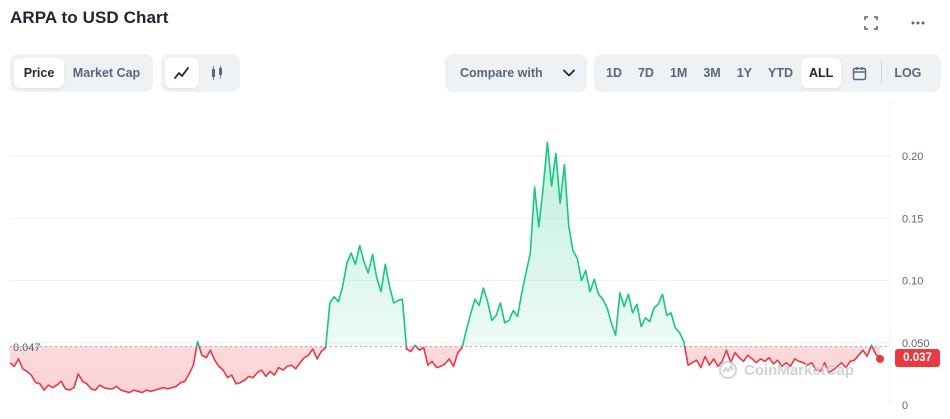 Image resolution: width=950 pixels, height=419 pixels. I want to click on series-line-down, so click(445, 370).